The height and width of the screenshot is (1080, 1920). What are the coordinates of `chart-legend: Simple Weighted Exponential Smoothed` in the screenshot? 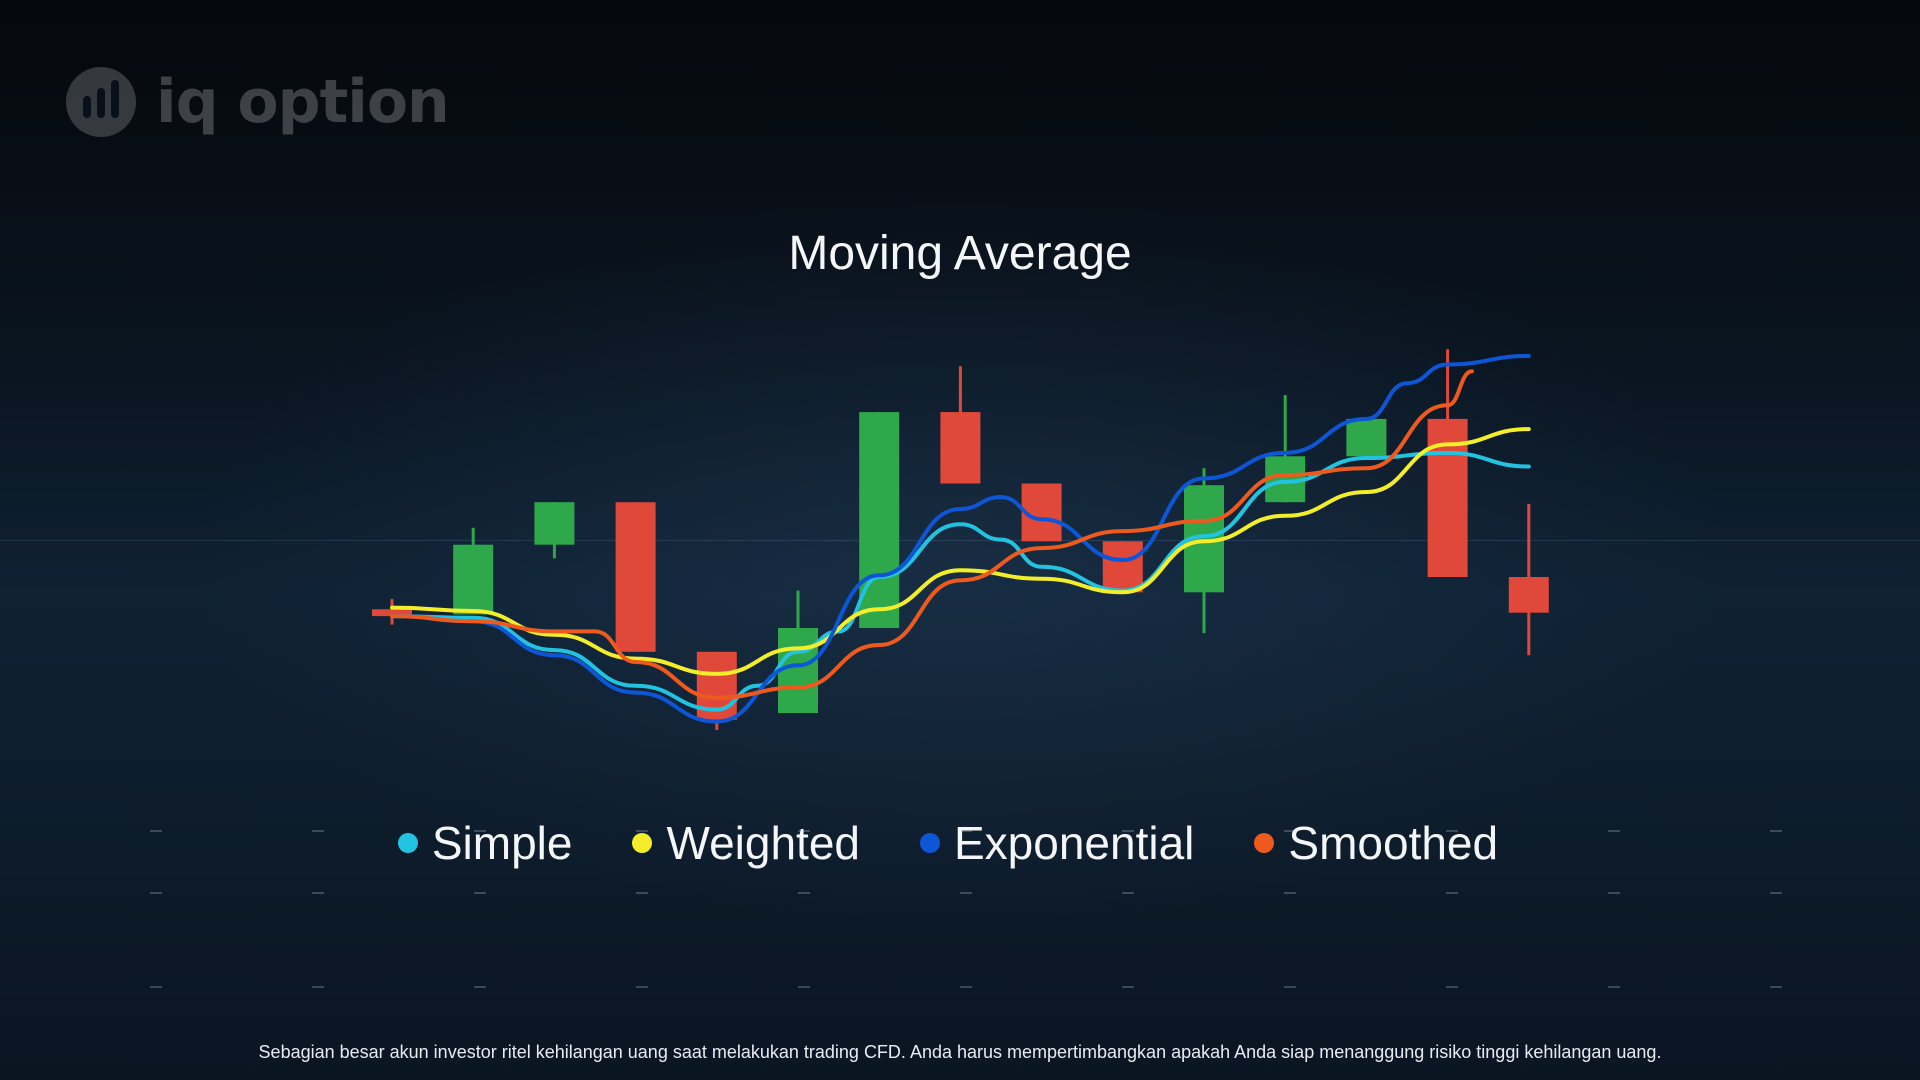 It's located at (954, 843).